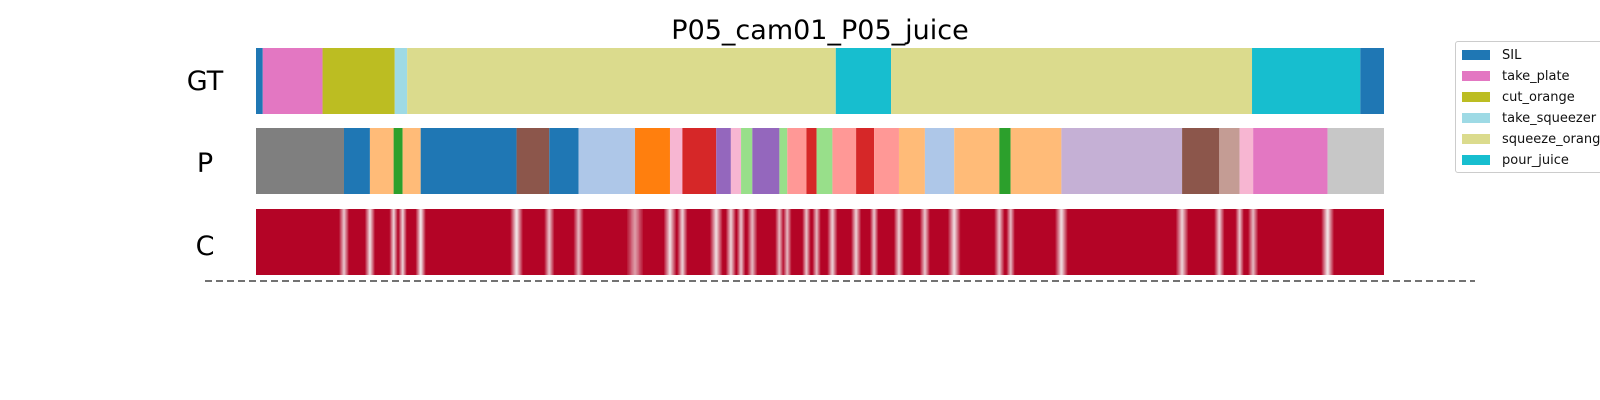 The height and width of the screenshot is (400, 1600). Describe the element at coordinates (1476, 160) in the screenshot. I see `legend-swatch-pour-juice` at that location.